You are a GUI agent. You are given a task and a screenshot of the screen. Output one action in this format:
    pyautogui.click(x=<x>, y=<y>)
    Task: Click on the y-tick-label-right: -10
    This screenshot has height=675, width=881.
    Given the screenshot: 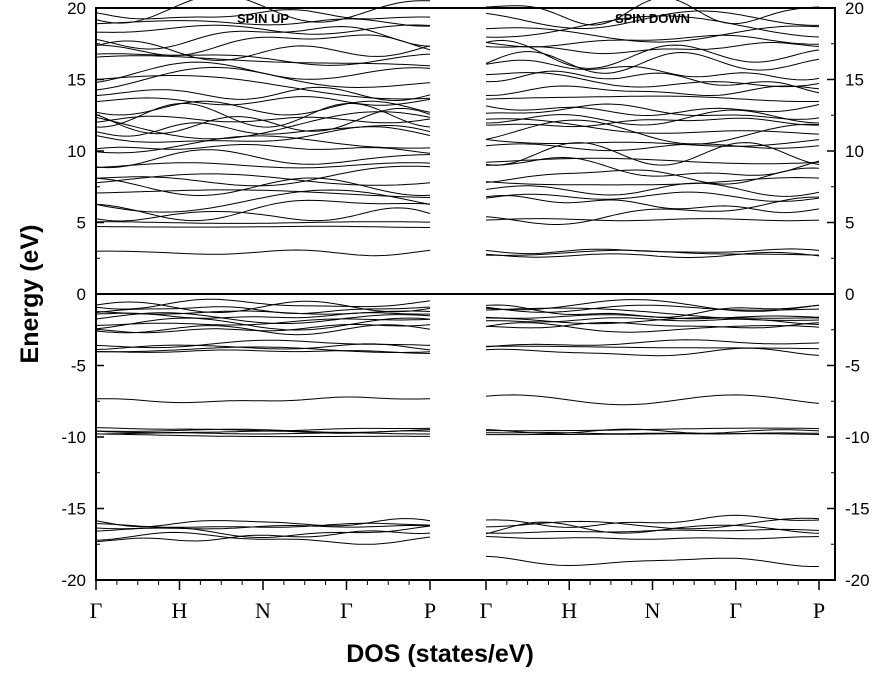 What is the action you would take?
    pyautogui.click(x=857, y=437)
    